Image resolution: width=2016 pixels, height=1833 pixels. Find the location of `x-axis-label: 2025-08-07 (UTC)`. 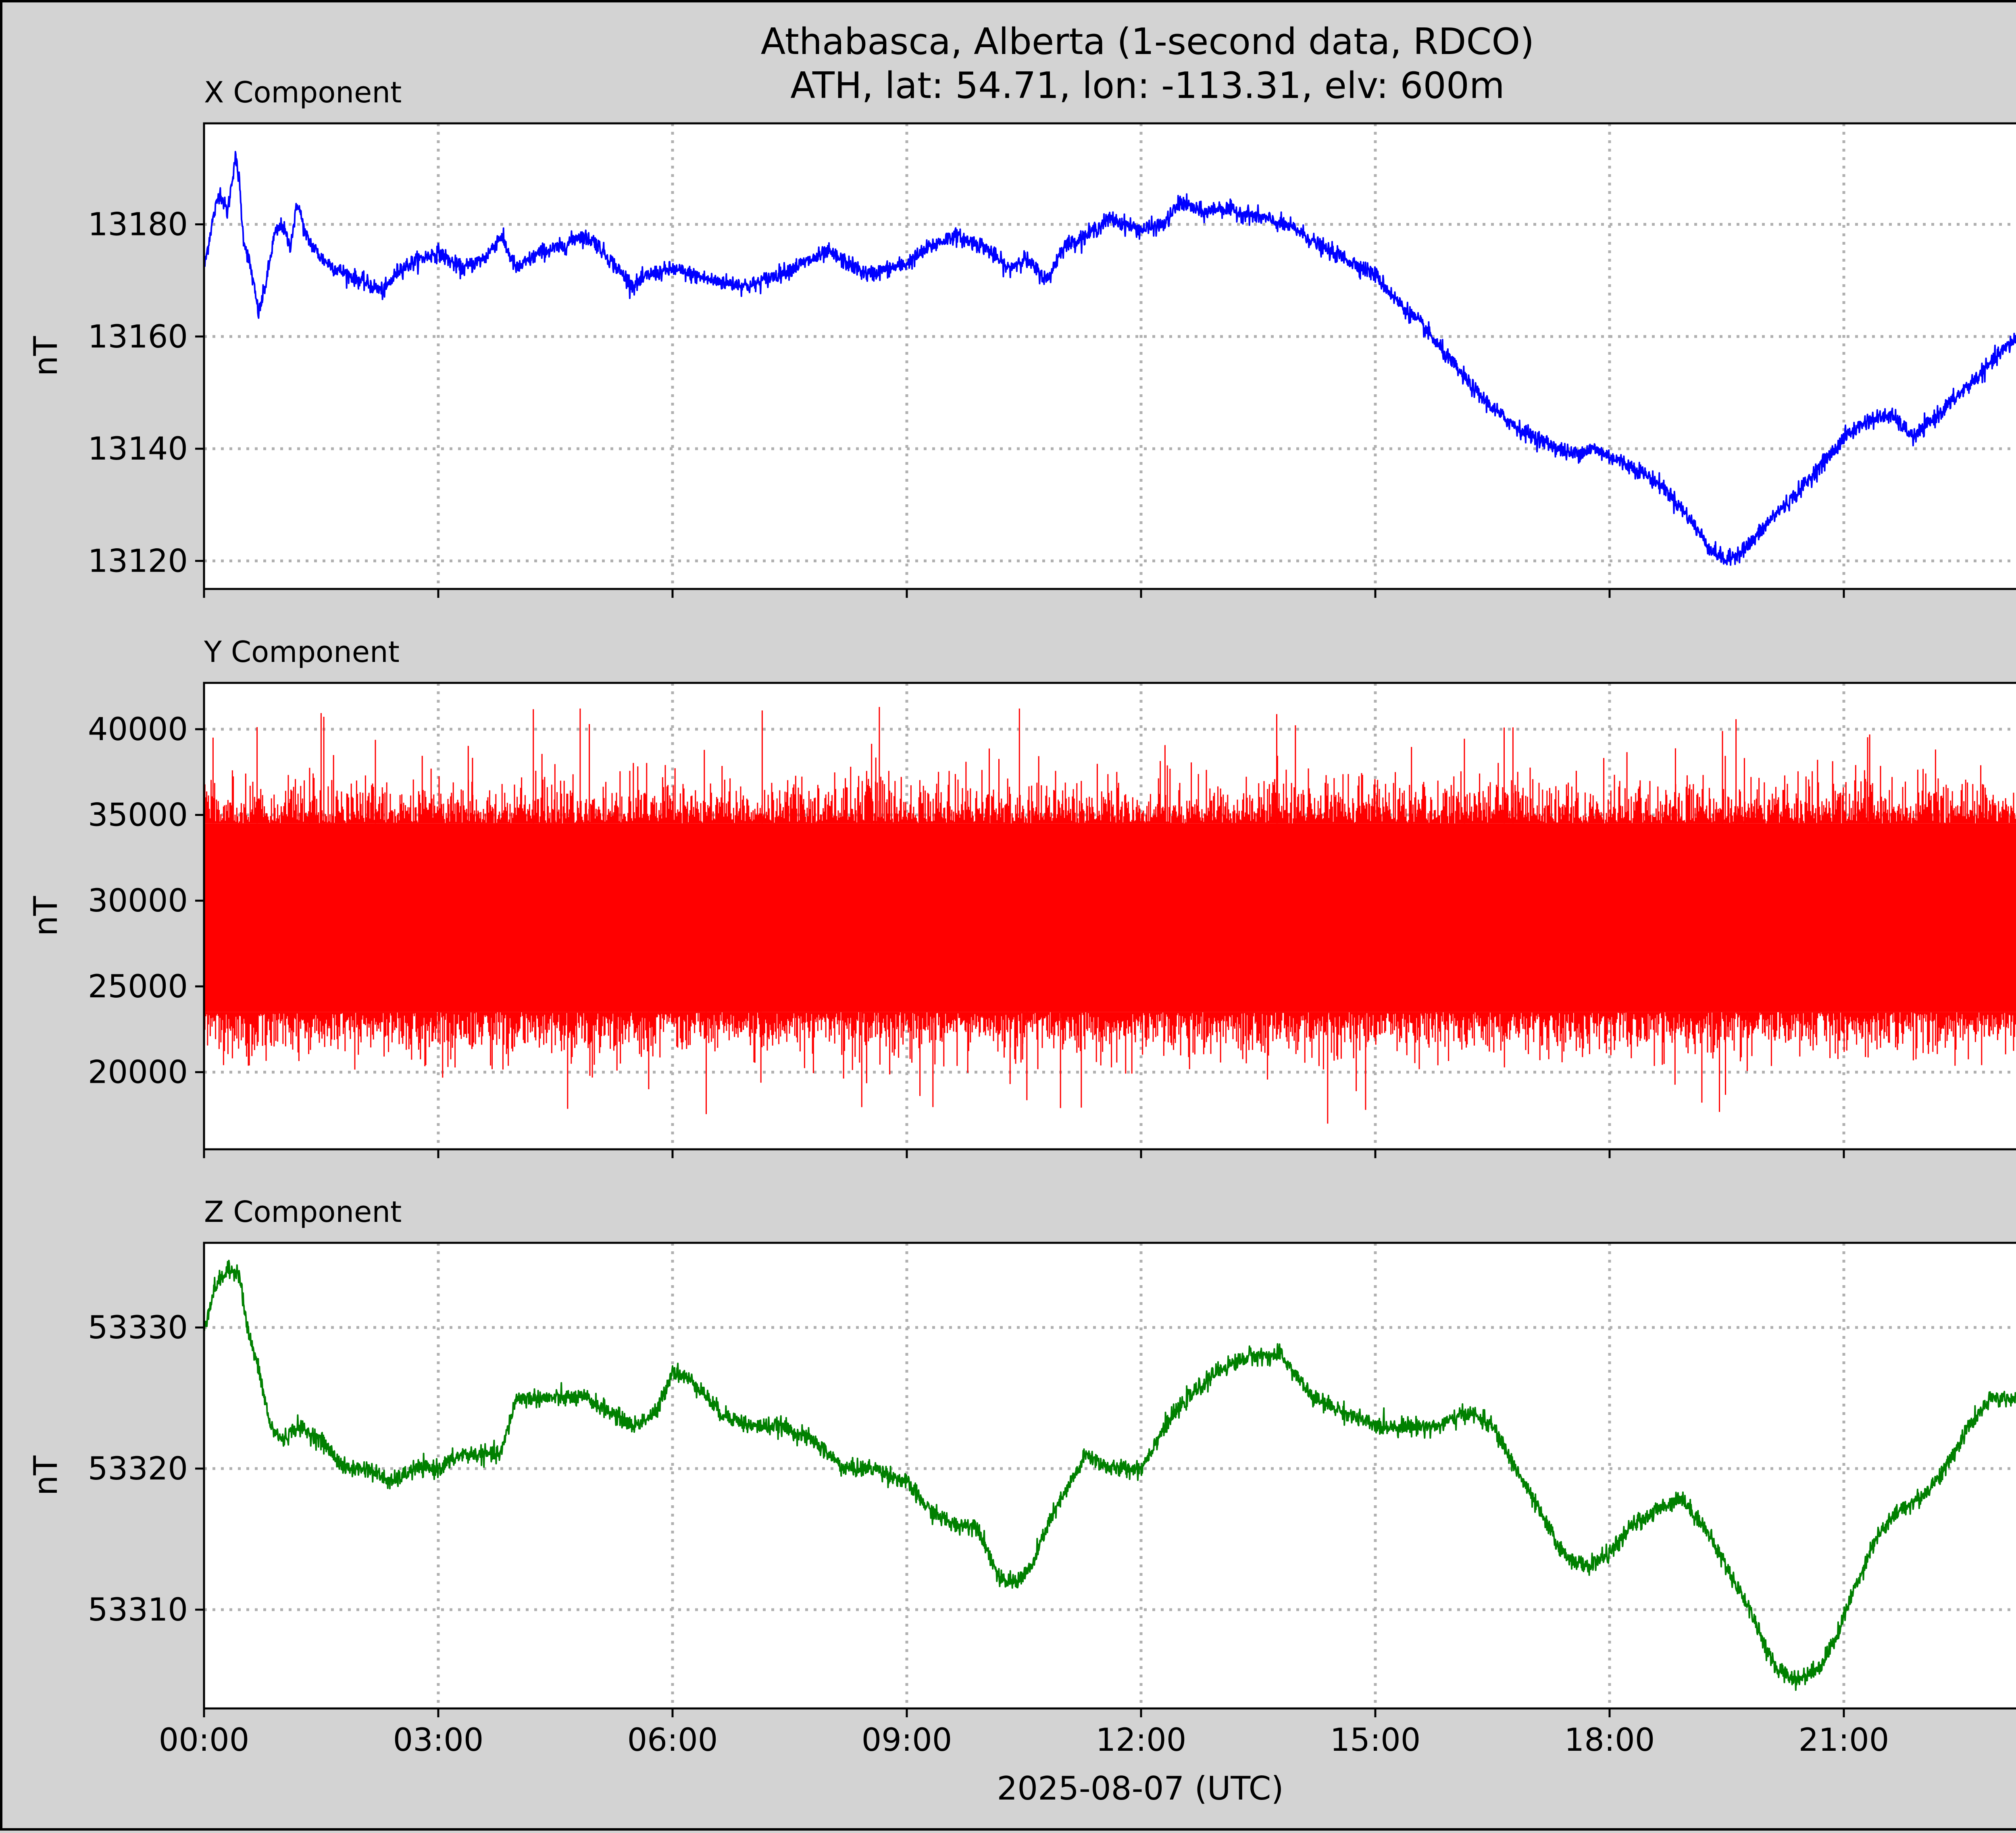

x-axis-label: 2025-08-07 (UTC) is located at coordinates (1140, 1789).